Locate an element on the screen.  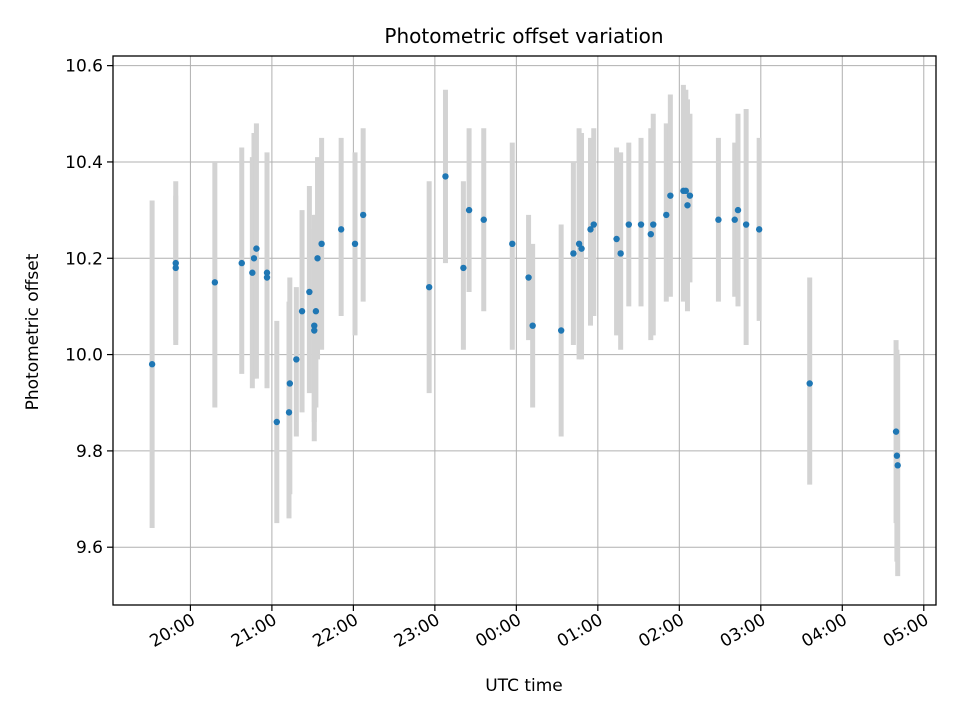
x-tick-label: 05:00 is located at coordinates (906, 631).